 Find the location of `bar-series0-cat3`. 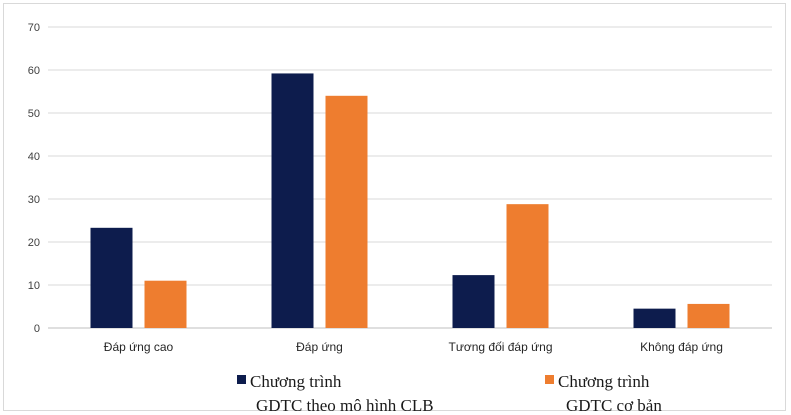

bar-series0-cat3 is located at coordinates (654, 318).